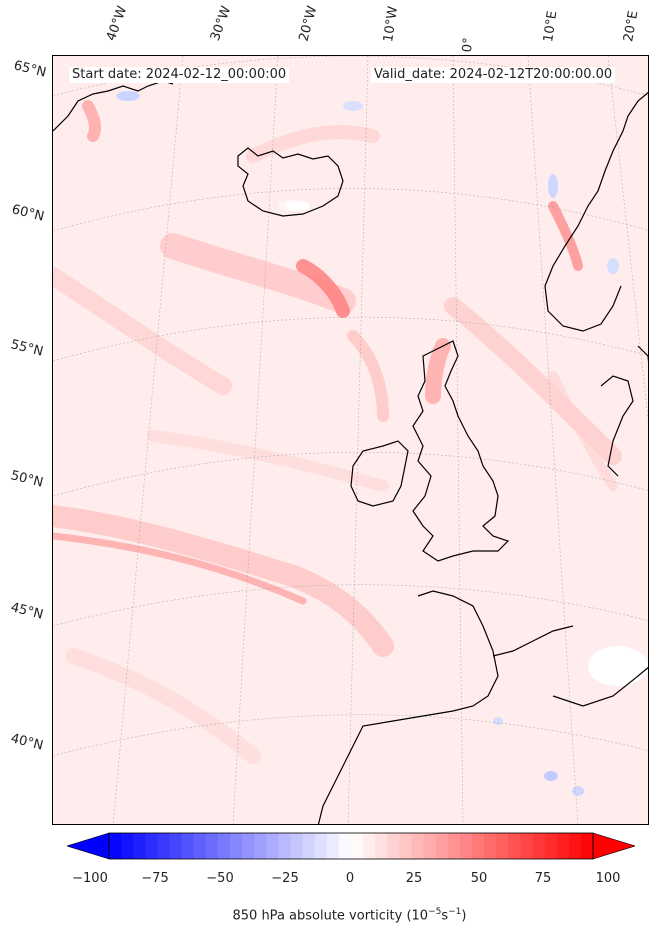 This screenshot has height=936, width=659. I want to click on colorbar-tick: 50, so click(479, 878).